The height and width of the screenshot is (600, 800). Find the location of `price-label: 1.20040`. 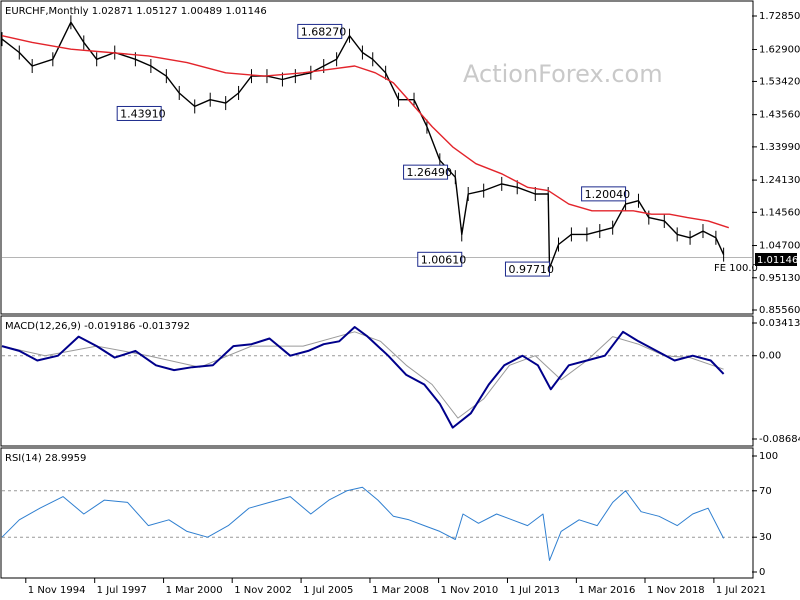

price-label: 1.20040 is located at coordinates (608, 194).